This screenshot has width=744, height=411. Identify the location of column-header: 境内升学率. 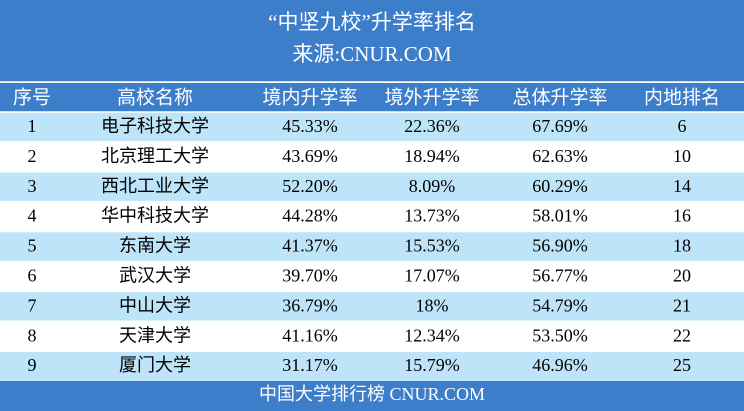
(309, 98).